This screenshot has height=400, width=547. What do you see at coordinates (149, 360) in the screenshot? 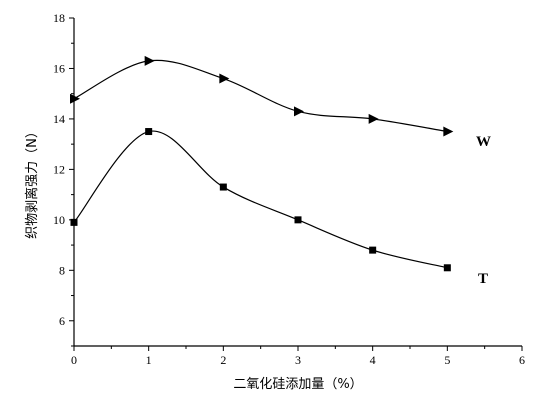
I see `x-tick-label: 1` at bounding box center [149, 360].